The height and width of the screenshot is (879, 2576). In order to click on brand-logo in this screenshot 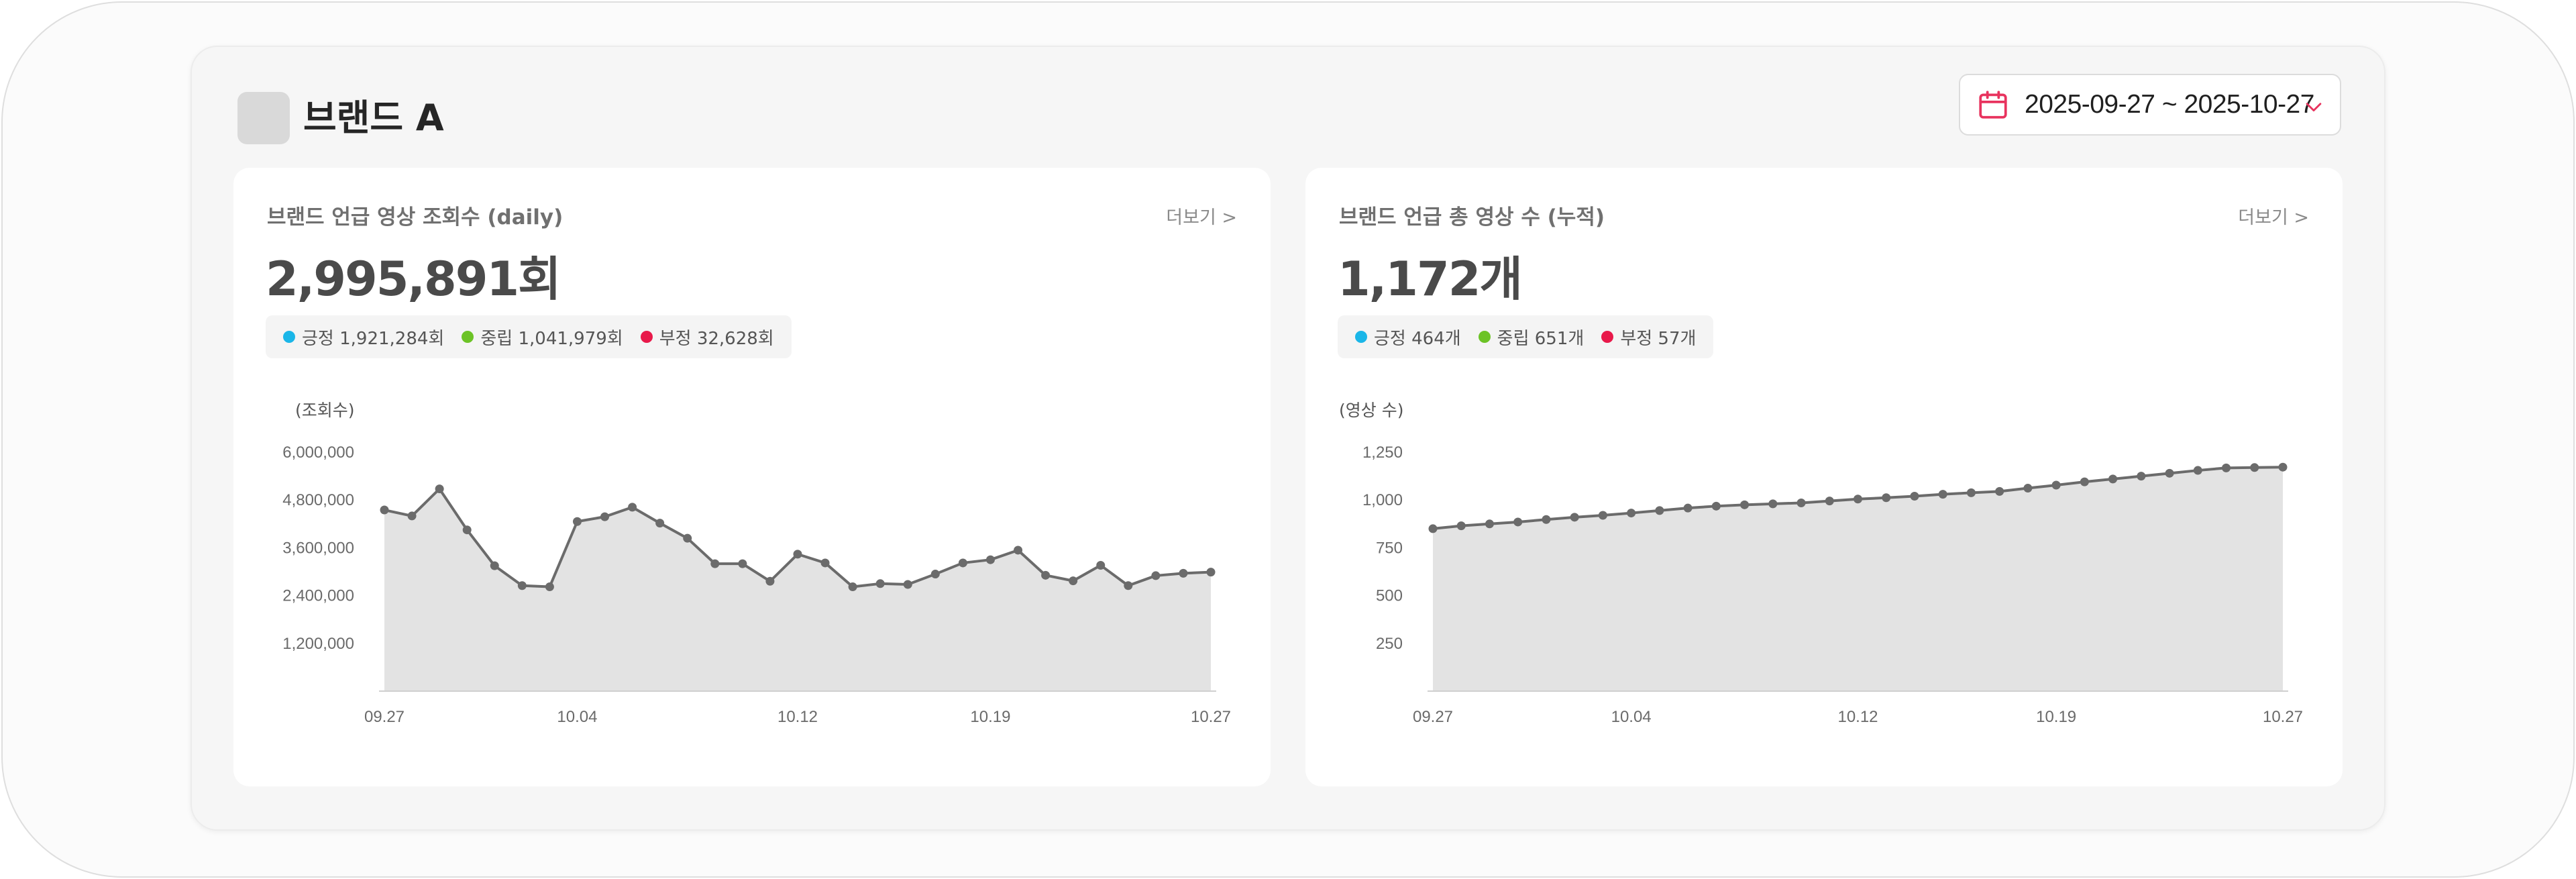, I will do `click(263, 118)`.